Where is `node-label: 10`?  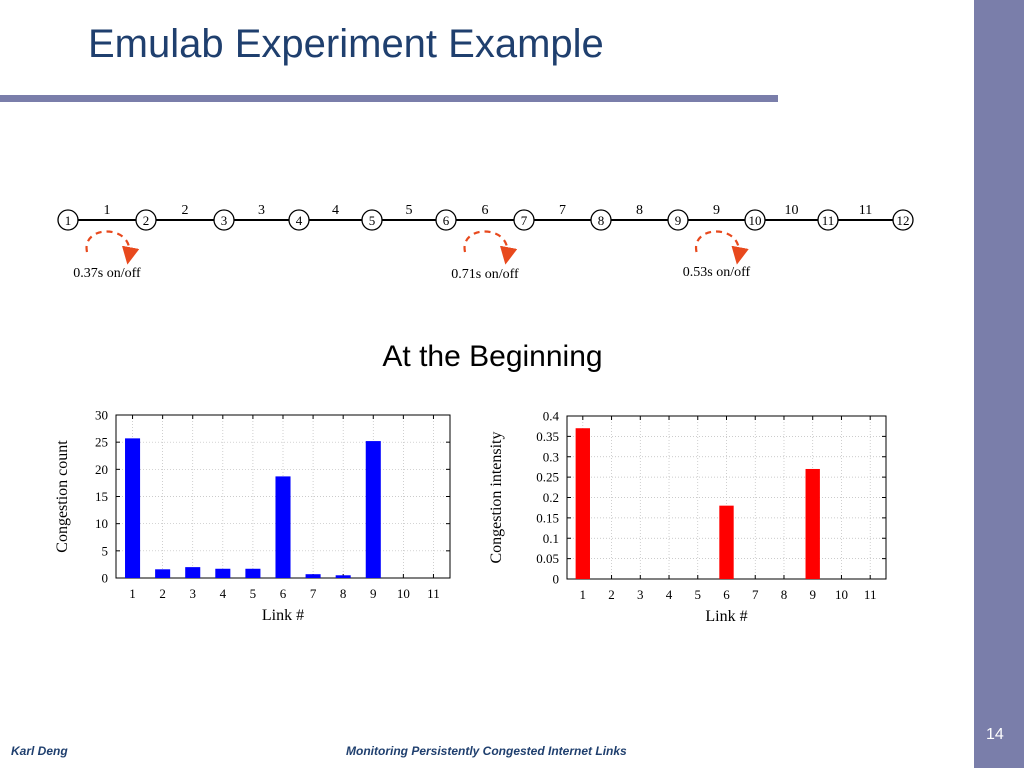 node-label: 10 is located at coordinates (755, 220).